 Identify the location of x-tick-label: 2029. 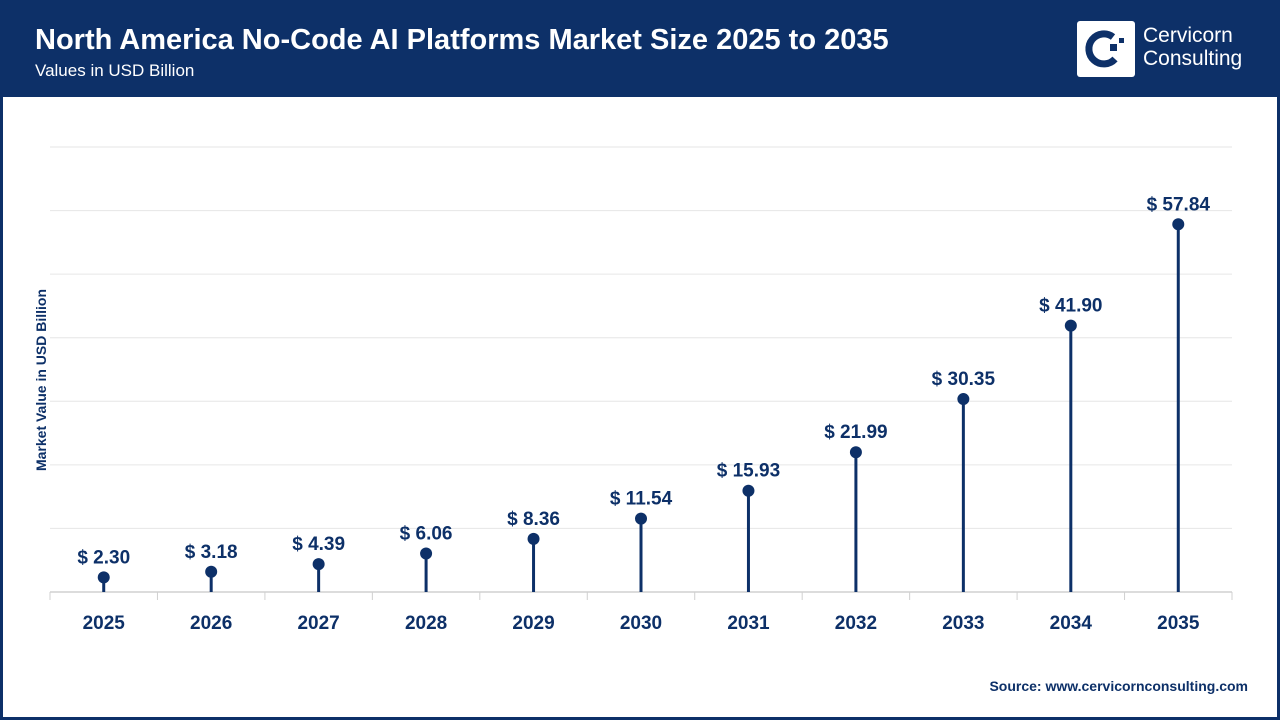
(533, 623).